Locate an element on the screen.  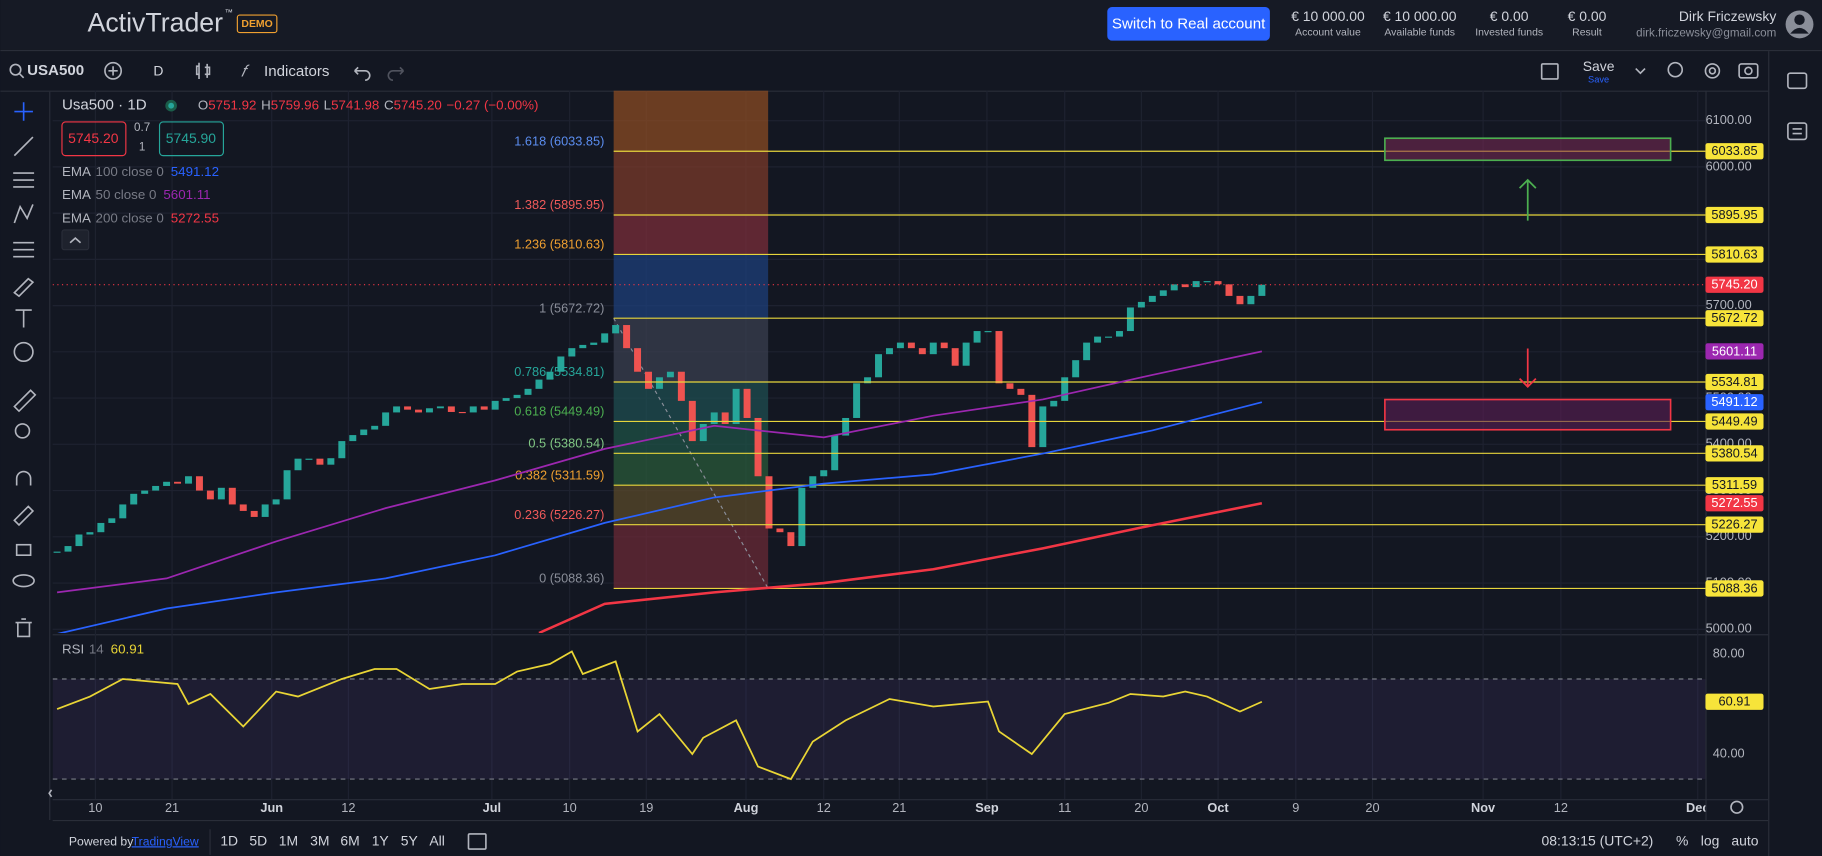
redo is located at coordinates (396, 73).